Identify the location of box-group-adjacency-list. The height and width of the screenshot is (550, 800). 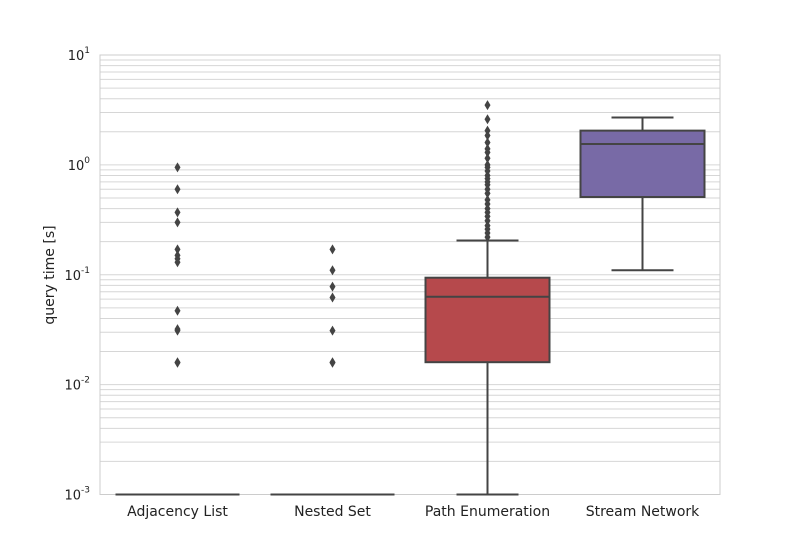
(177, 329).